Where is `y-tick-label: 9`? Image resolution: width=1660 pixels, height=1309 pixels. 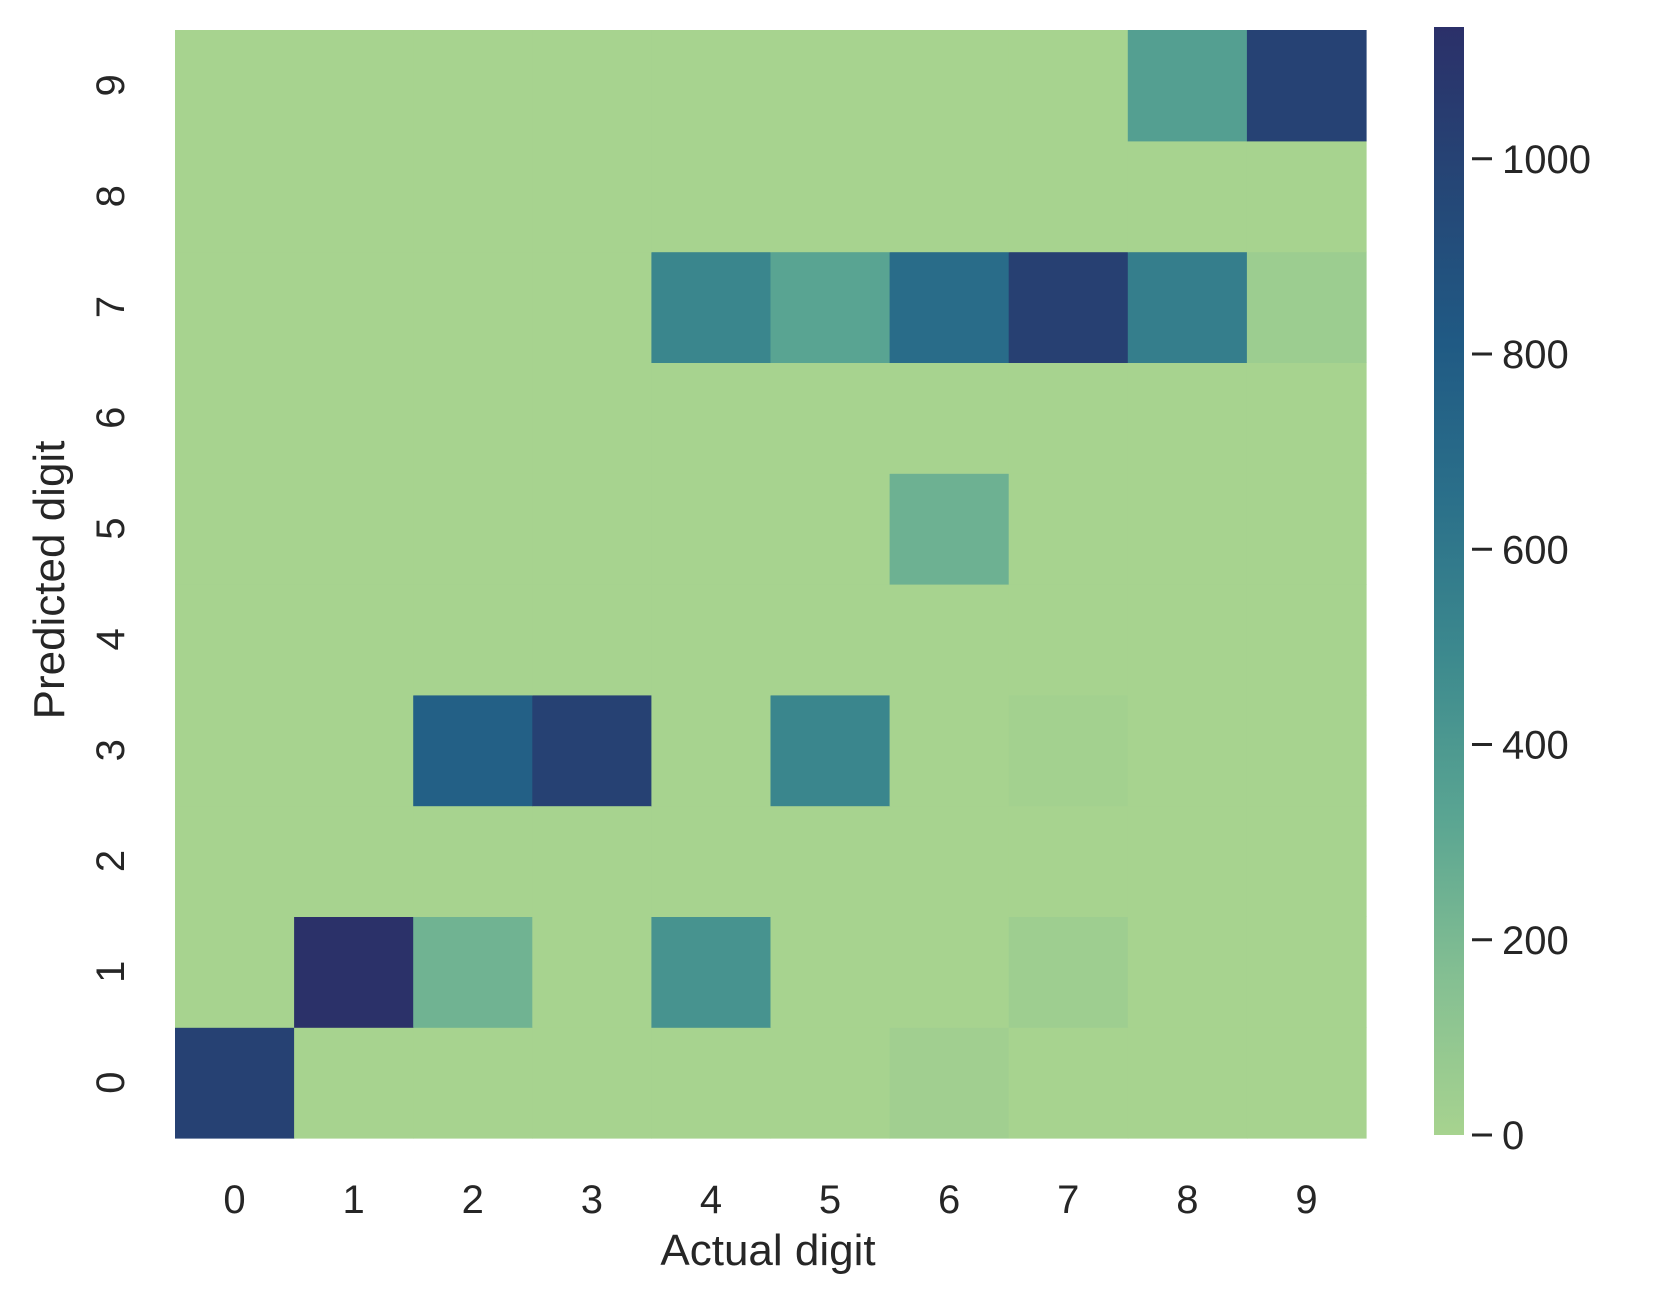
y-tick-label: 9 is located at coordinates (111, 85).